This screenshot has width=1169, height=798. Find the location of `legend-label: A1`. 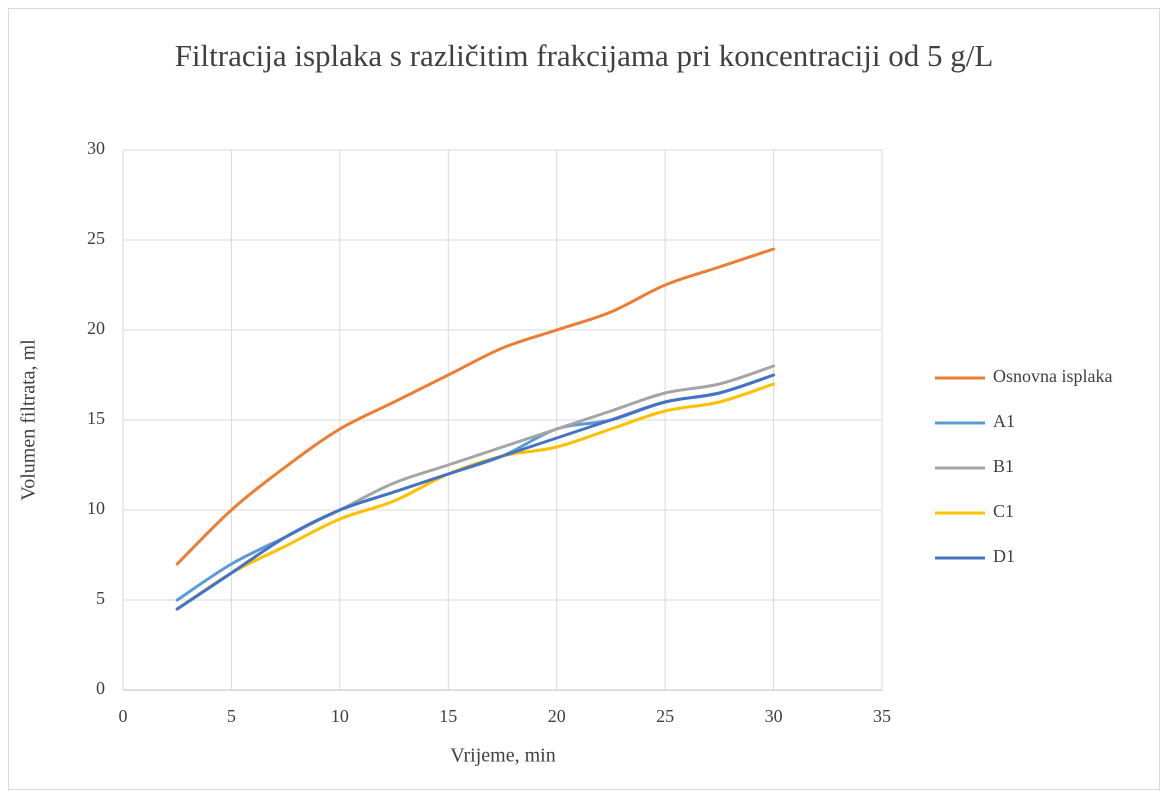

legend-label: A1 is located at coordinates (1004, 421).